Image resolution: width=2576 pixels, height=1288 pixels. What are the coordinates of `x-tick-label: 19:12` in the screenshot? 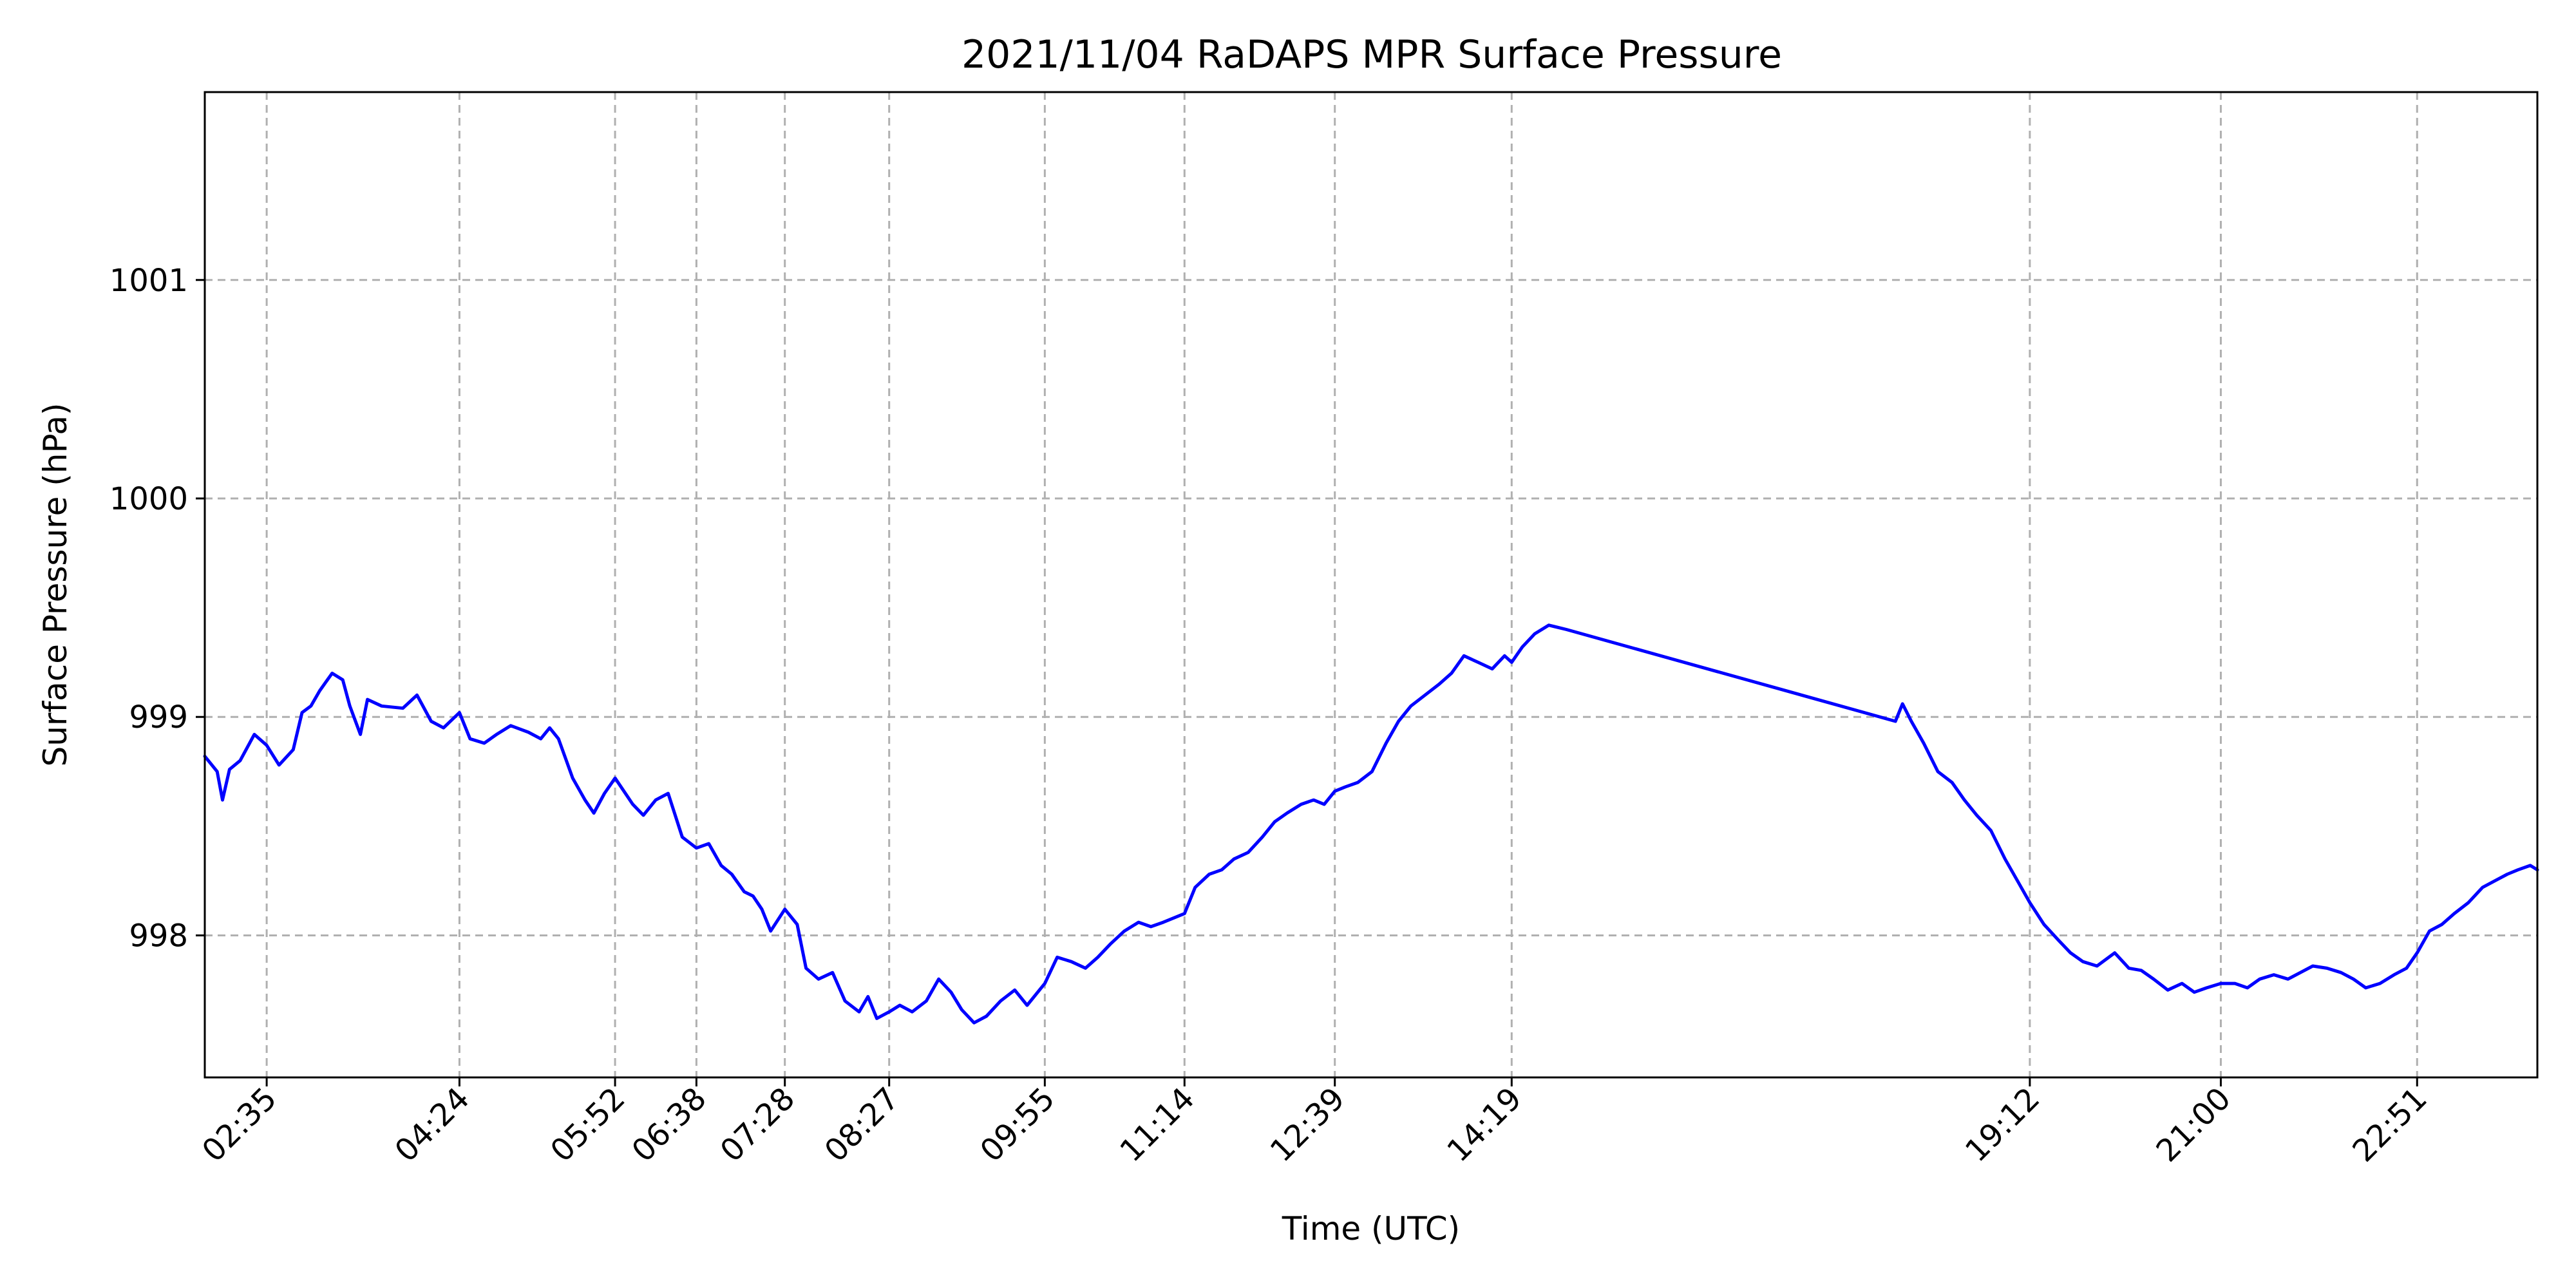 It's located at (2002, 1125).